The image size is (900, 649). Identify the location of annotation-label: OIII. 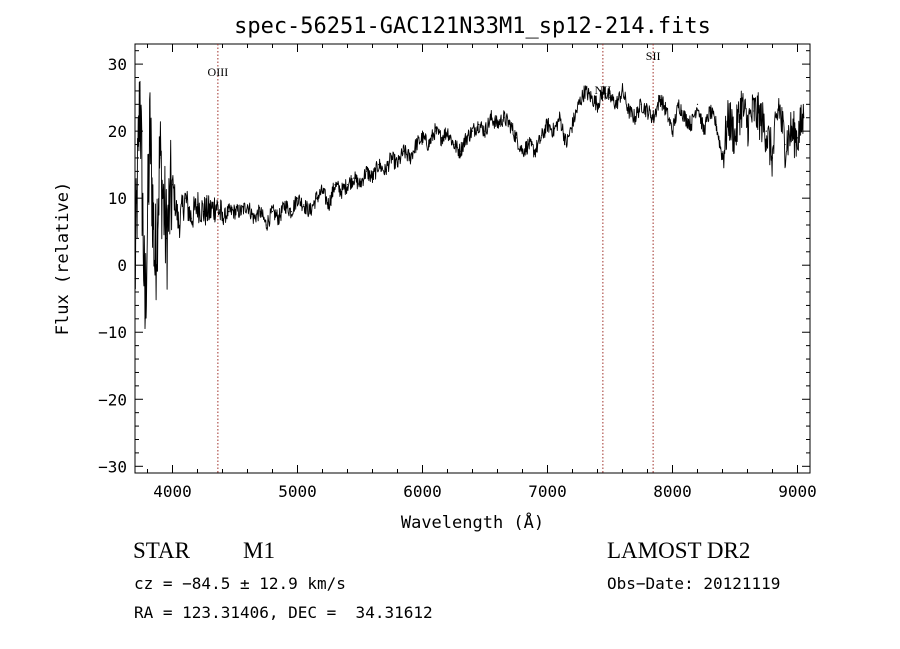
(218, 72).